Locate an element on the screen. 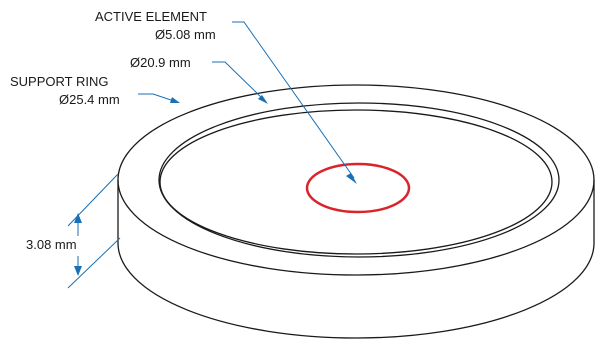  thickness-label: 3.08 mm is located at coordinates (51, 244).